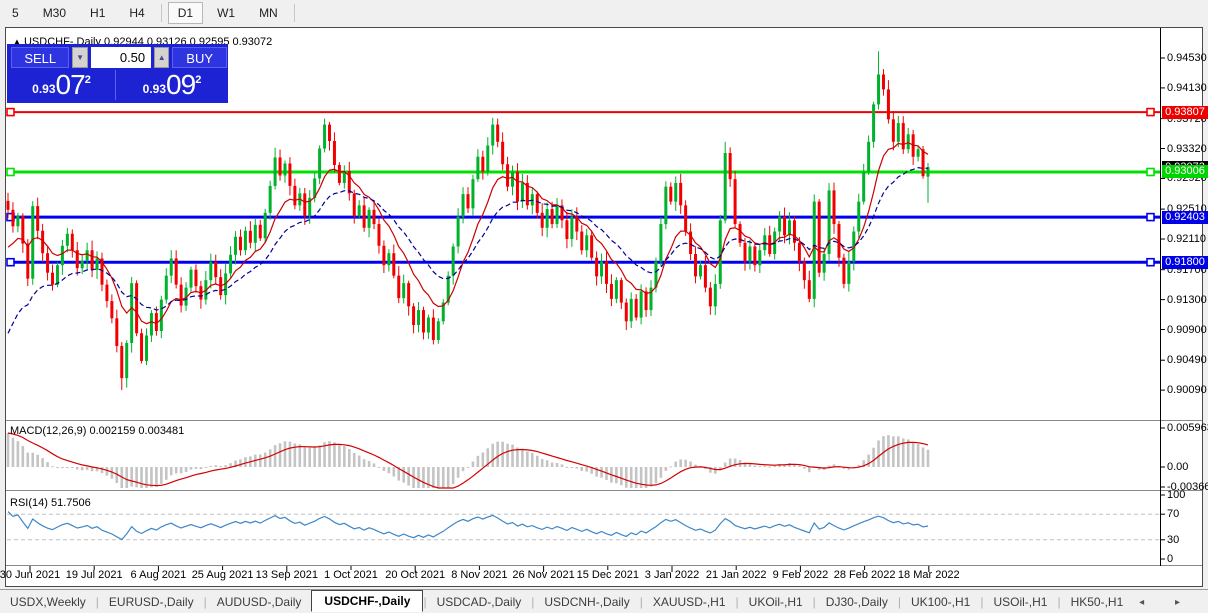 The height and width of the screenshot is (613, 1208). What do you see at coordinates (286, 575) in the screenshot?
I see `date-axis-label: 13 Sep 2021` at bounding box center [286, 575].